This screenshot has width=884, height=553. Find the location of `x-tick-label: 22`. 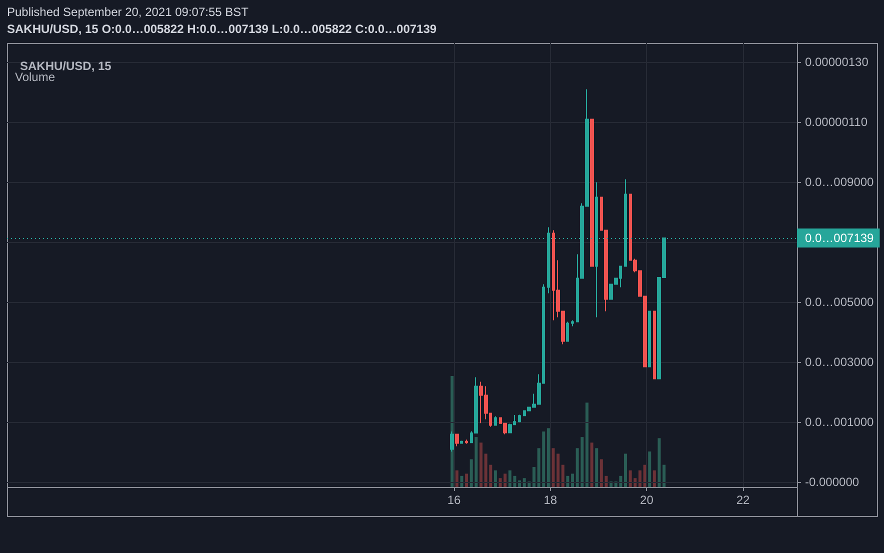

x-tick-label: 22 is located at coordinates (743, 500).